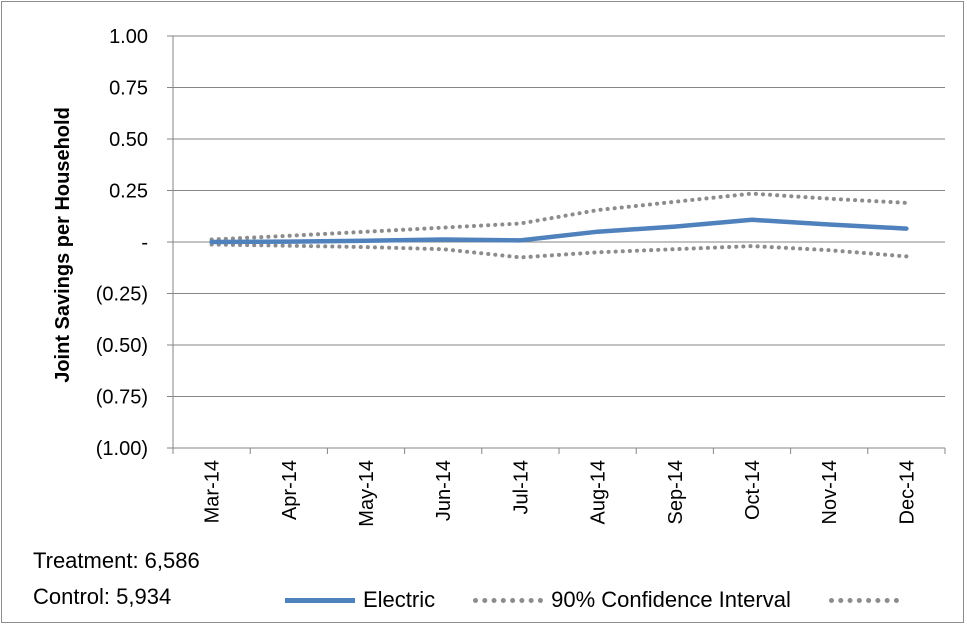 The image size is (967, 626). What do you see at coordinates (122, 449) in the screenshot?
I see `y-tick-label: (1.00)` at bounding box center [122, 449].